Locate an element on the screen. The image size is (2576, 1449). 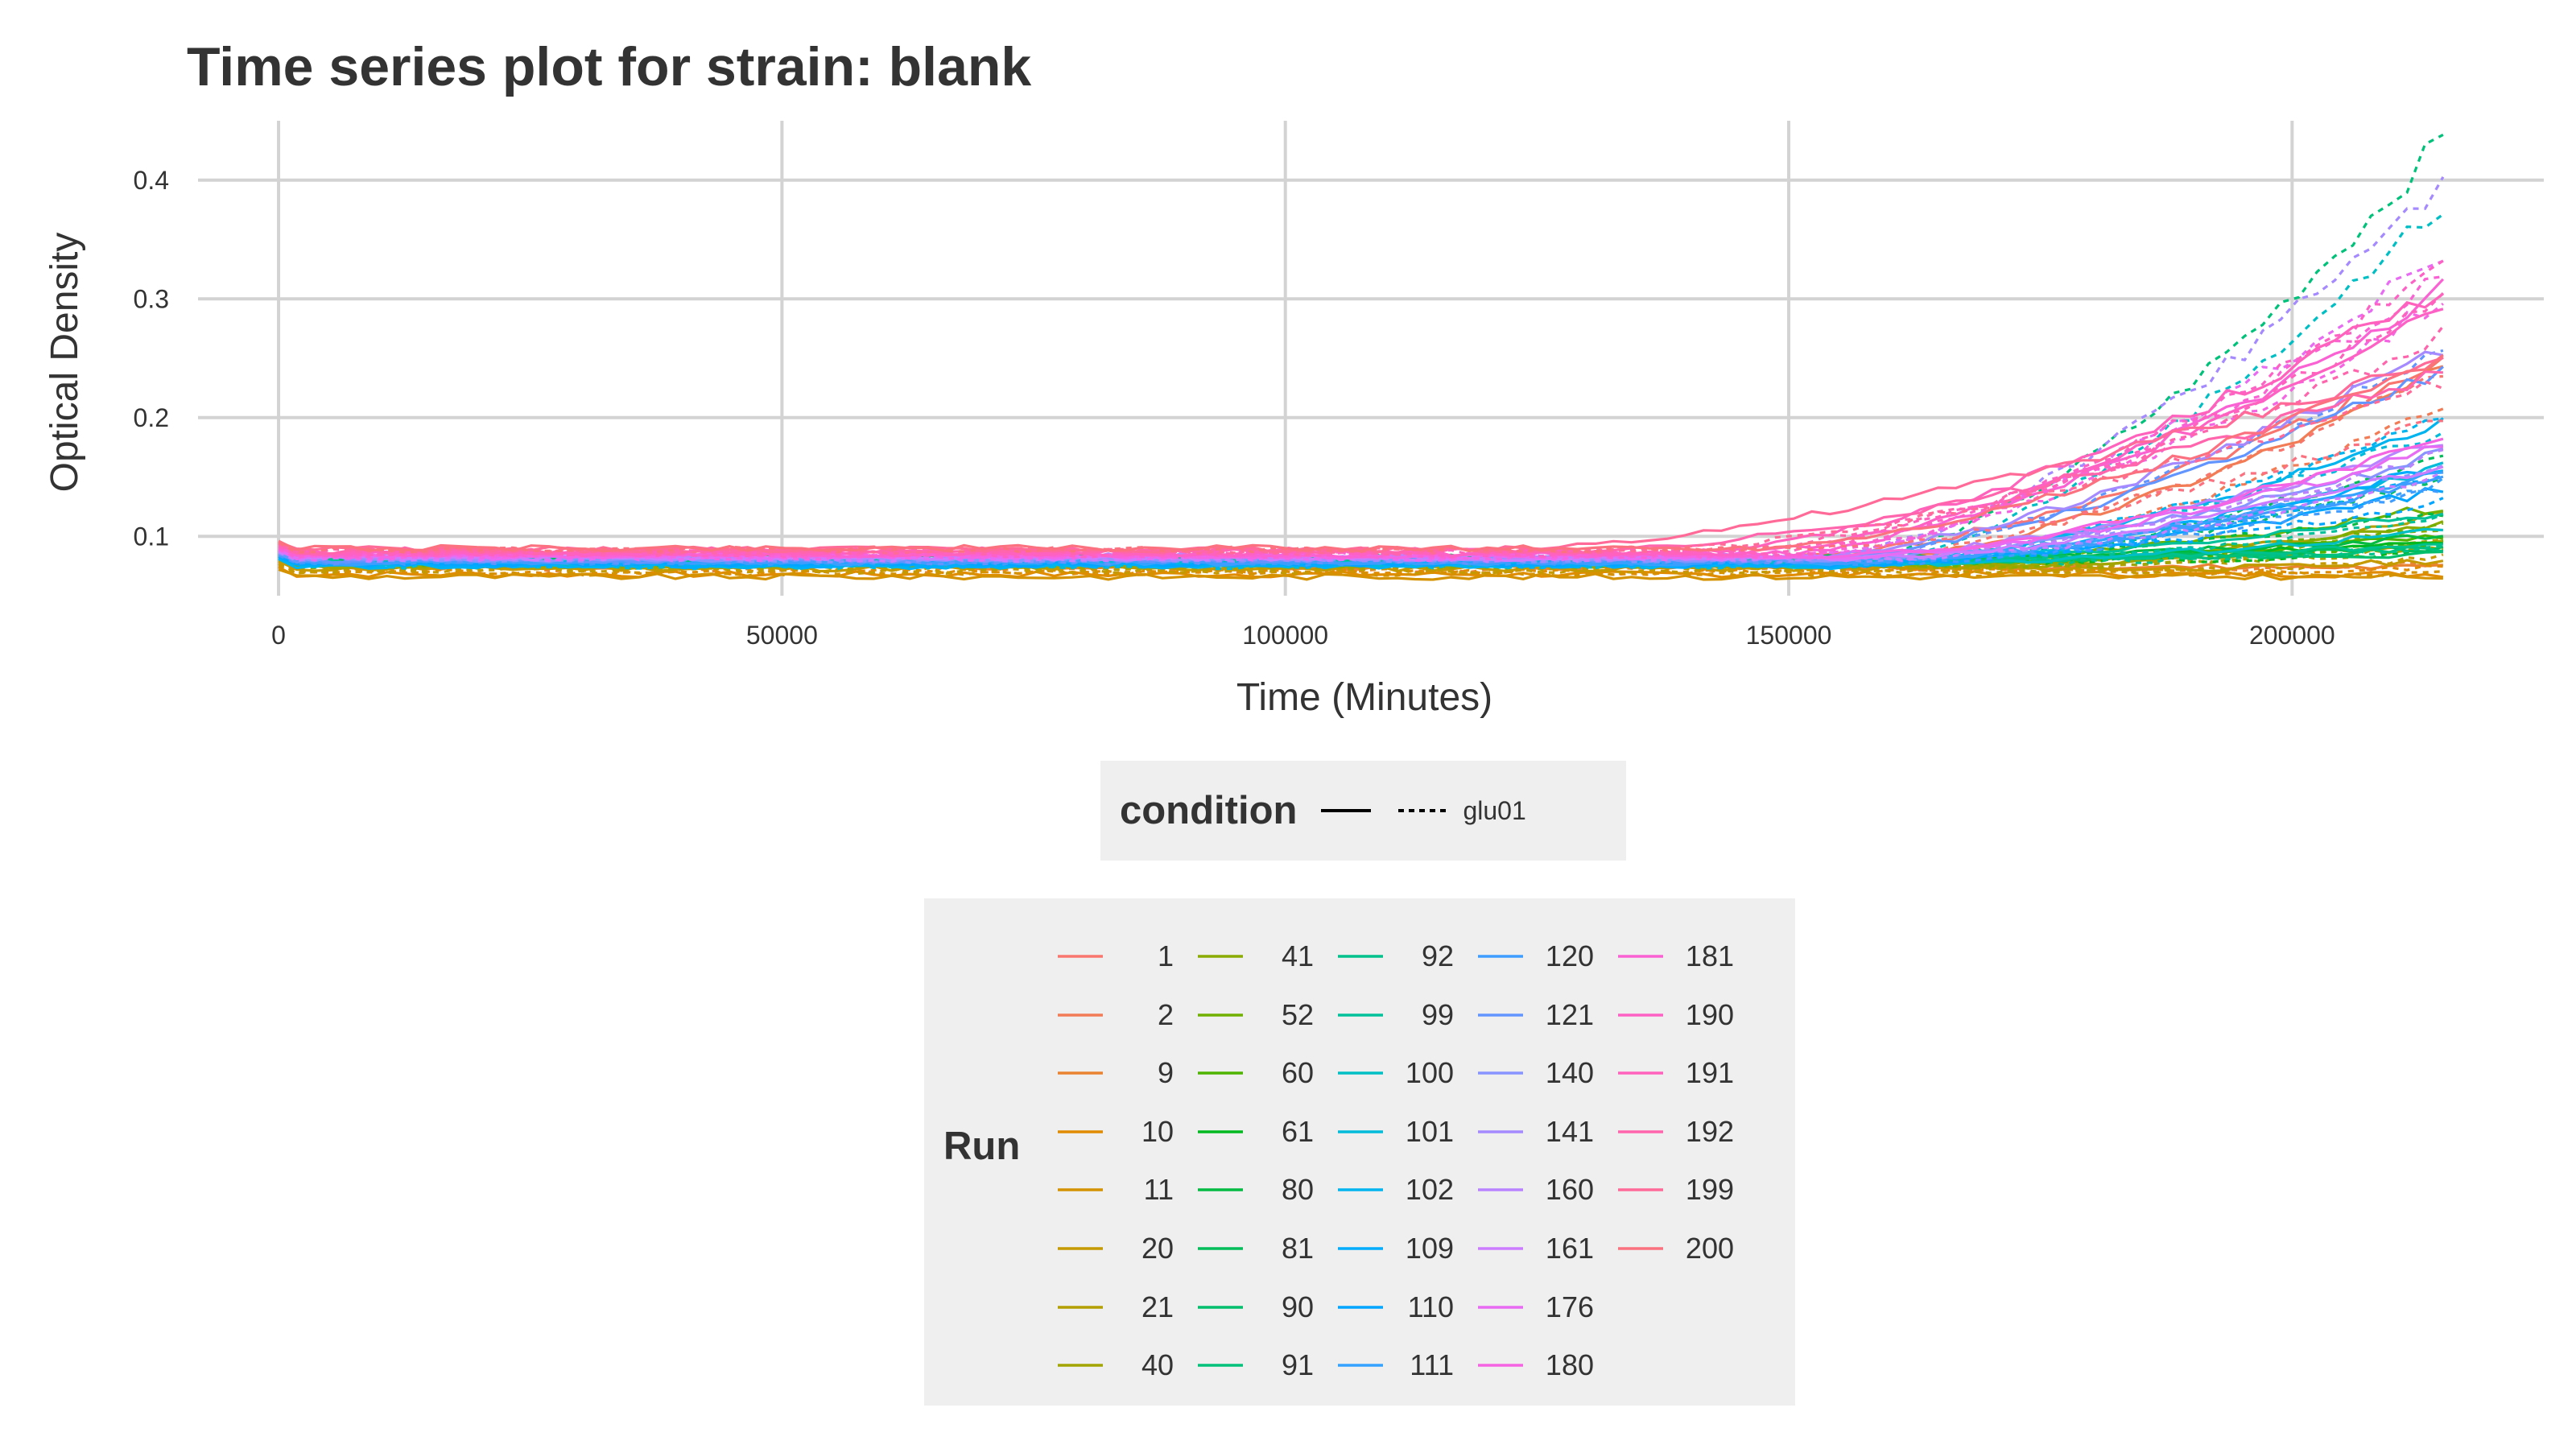
series-line-199-glu01 is located at coordinates (1361, 467).